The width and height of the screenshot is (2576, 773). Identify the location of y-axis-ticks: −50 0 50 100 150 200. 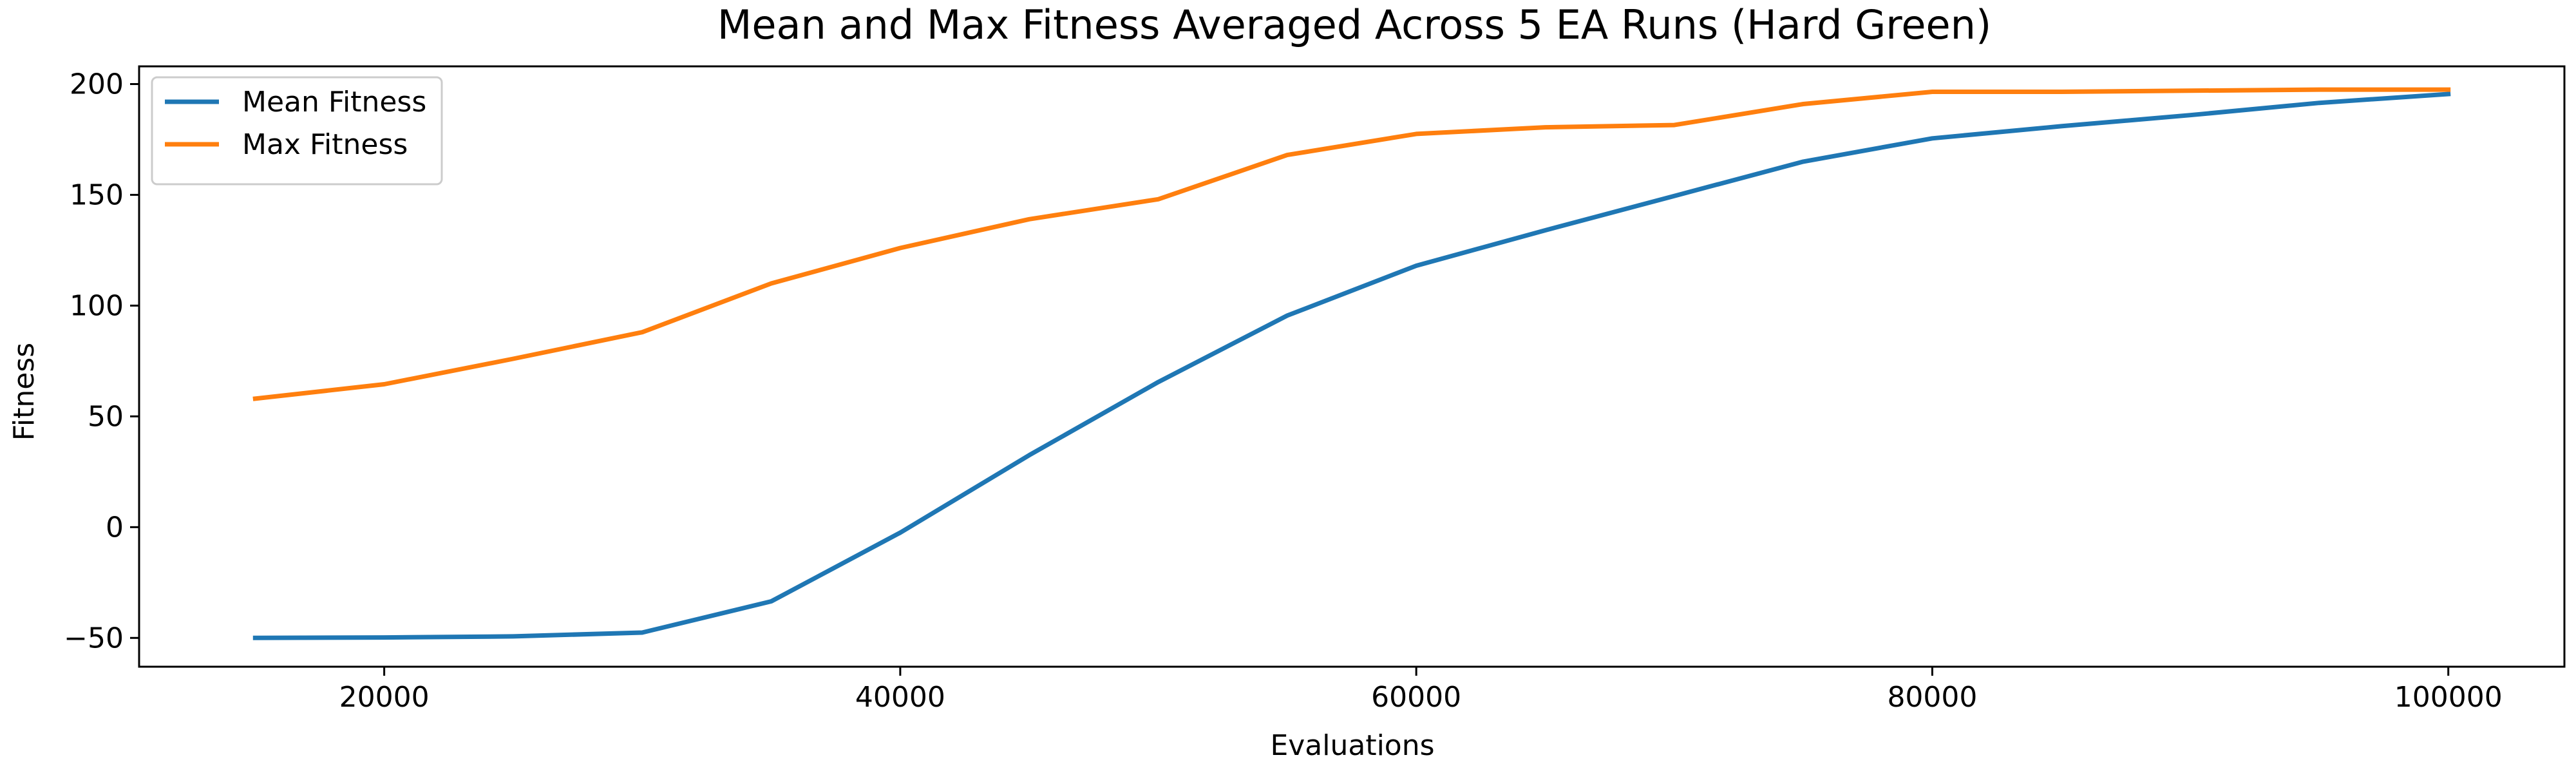
(101, 361).